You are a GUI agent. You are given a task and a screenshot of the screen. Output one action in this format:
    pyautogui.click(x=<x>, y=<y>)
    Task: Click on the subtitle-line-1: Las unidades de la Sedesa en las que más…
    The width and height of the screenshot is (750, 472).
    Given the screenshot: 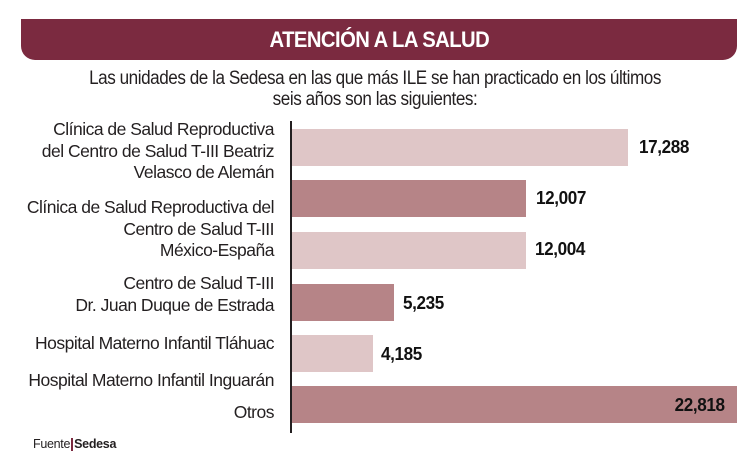 What is the action you would take?
    pyautogui.click(x=375, y=78)
    